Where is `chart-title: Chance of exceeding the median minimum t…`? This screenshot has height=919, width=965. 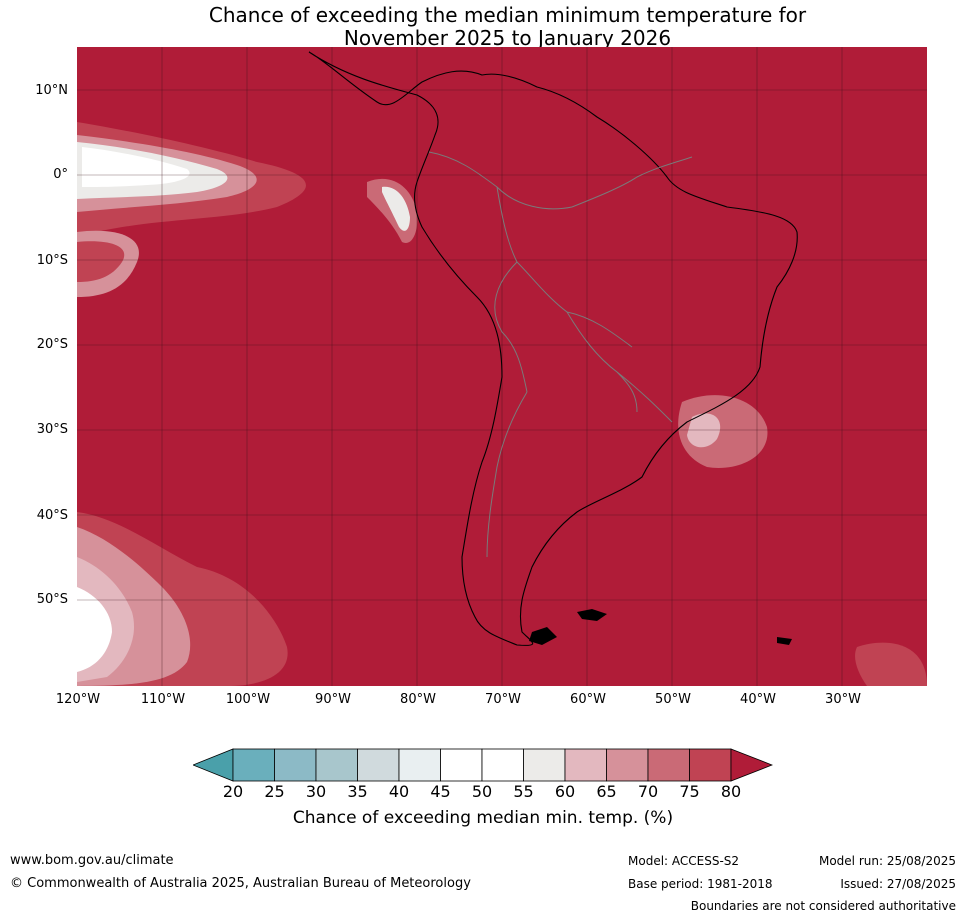
chart-title: Chance of exceeding the median minimum t… is located at coordinates (482, 27).